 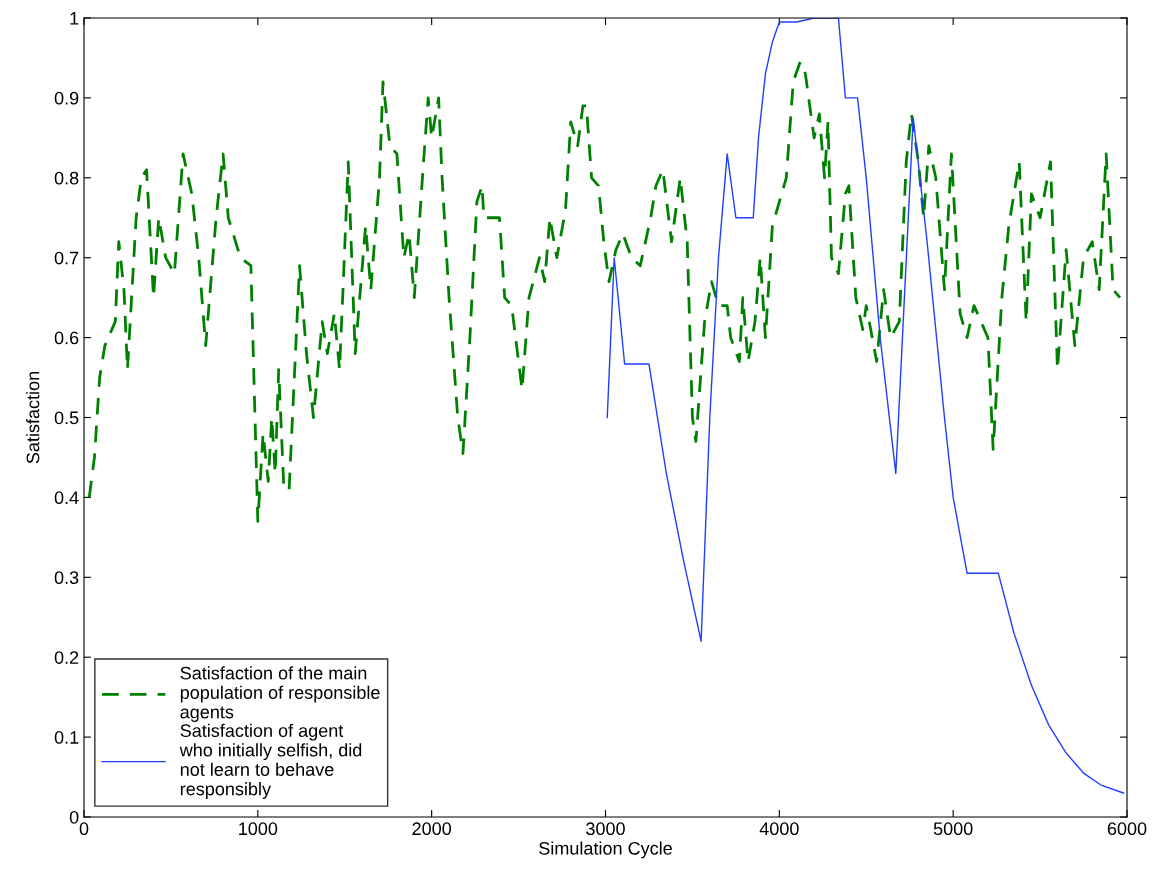 What do you see at coordinates (280, 694) in the screenshot?
I see `legend-label: Satisfaction of the main population of responsible agents` at bounding box center [280, 694].